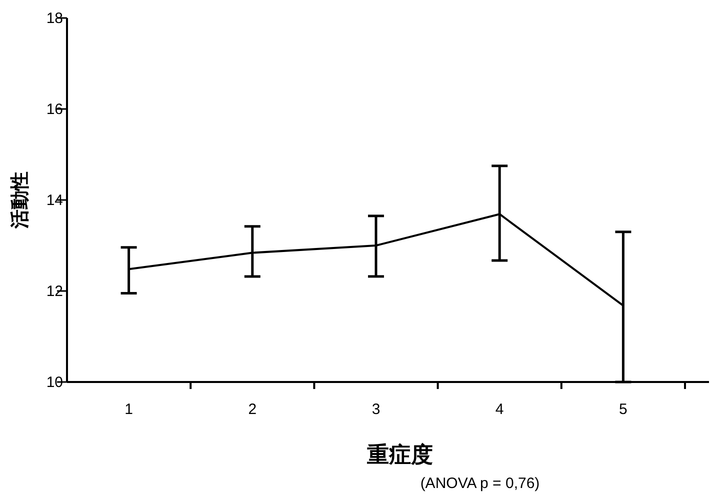 Image resolution: width=711 pixels, height=494 pixels. What do you see at coordinates (54, 382) in the screenshot?
I see `y-tick-label: 10` at bounding box center [54, 382].